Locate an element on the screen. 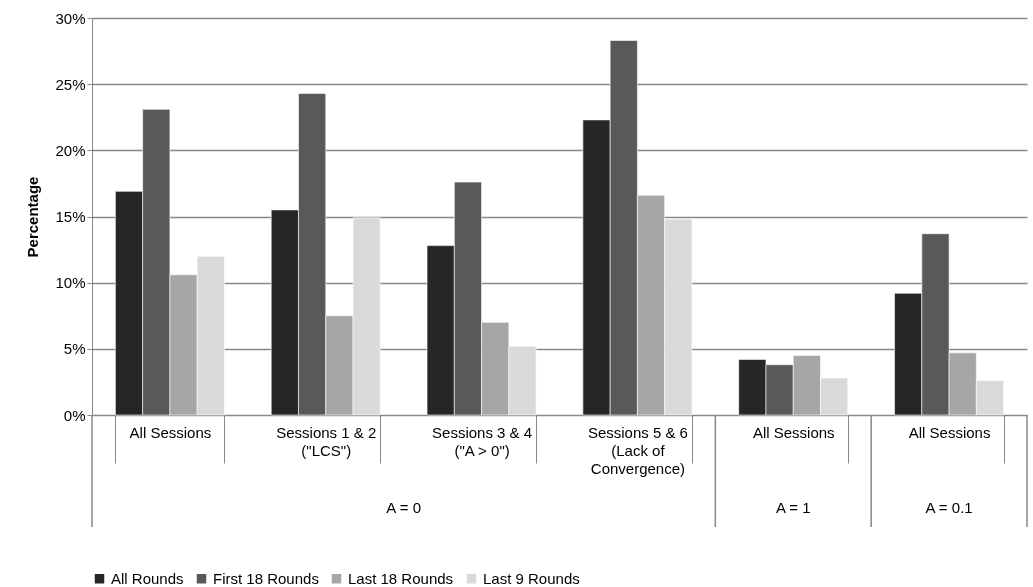 Image resolution: width=1033 pixels, height=587 pixels. x-tick-label: Sessions 1 & 2 ("LCS") is located at coordinates (326, 441).